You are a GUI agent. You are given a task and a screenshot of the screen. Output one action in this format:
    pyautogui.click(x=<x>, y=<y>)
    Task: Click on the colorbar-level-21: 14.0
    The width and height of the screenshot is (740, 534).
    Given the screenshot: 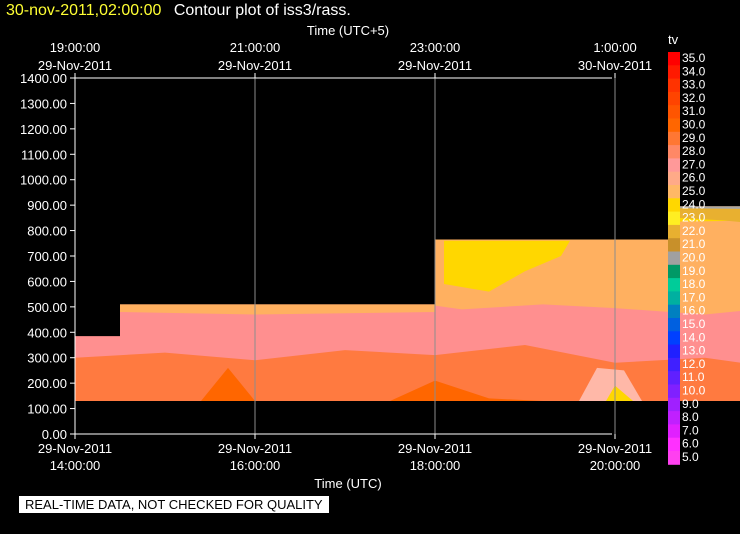 What is the action you would take?
    pyautogui.click(x=694, y=337)
    